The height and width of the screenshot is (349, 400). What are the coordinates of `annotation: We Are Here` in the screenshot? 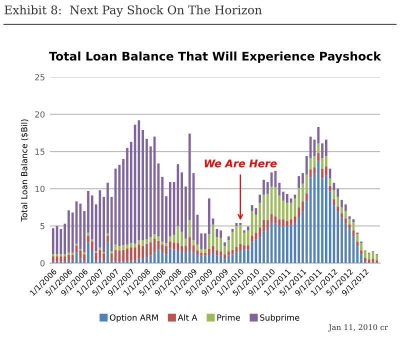 It's located at (240, 164).